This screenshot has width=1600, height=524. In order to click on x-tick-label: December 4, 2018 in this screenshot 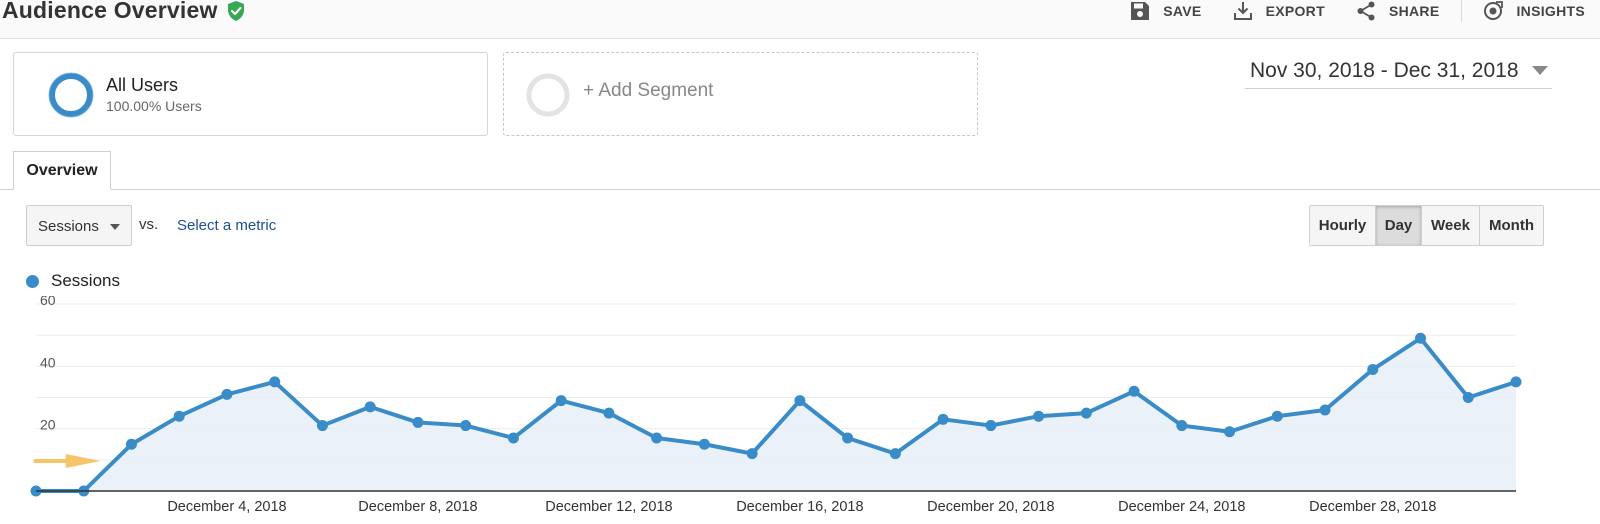, I will do `click(226, 507)`.